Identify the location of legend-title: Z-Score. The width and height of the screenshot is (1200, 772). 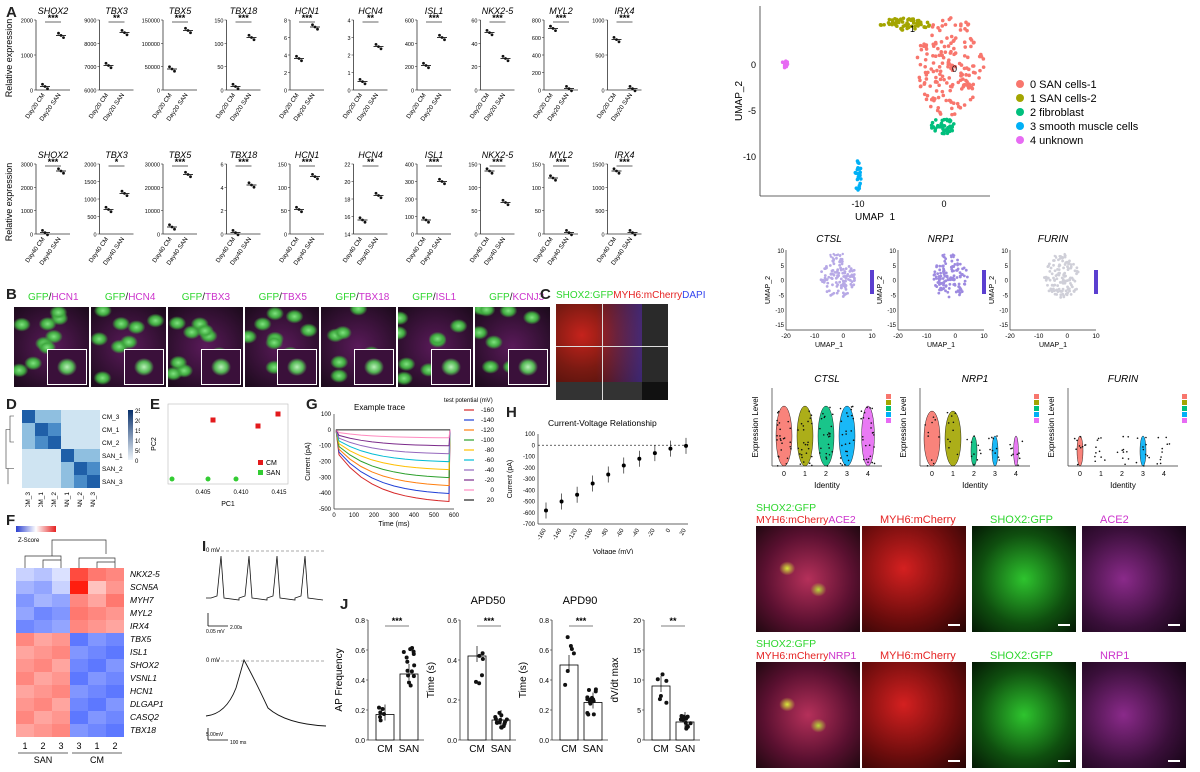
(29, 541).